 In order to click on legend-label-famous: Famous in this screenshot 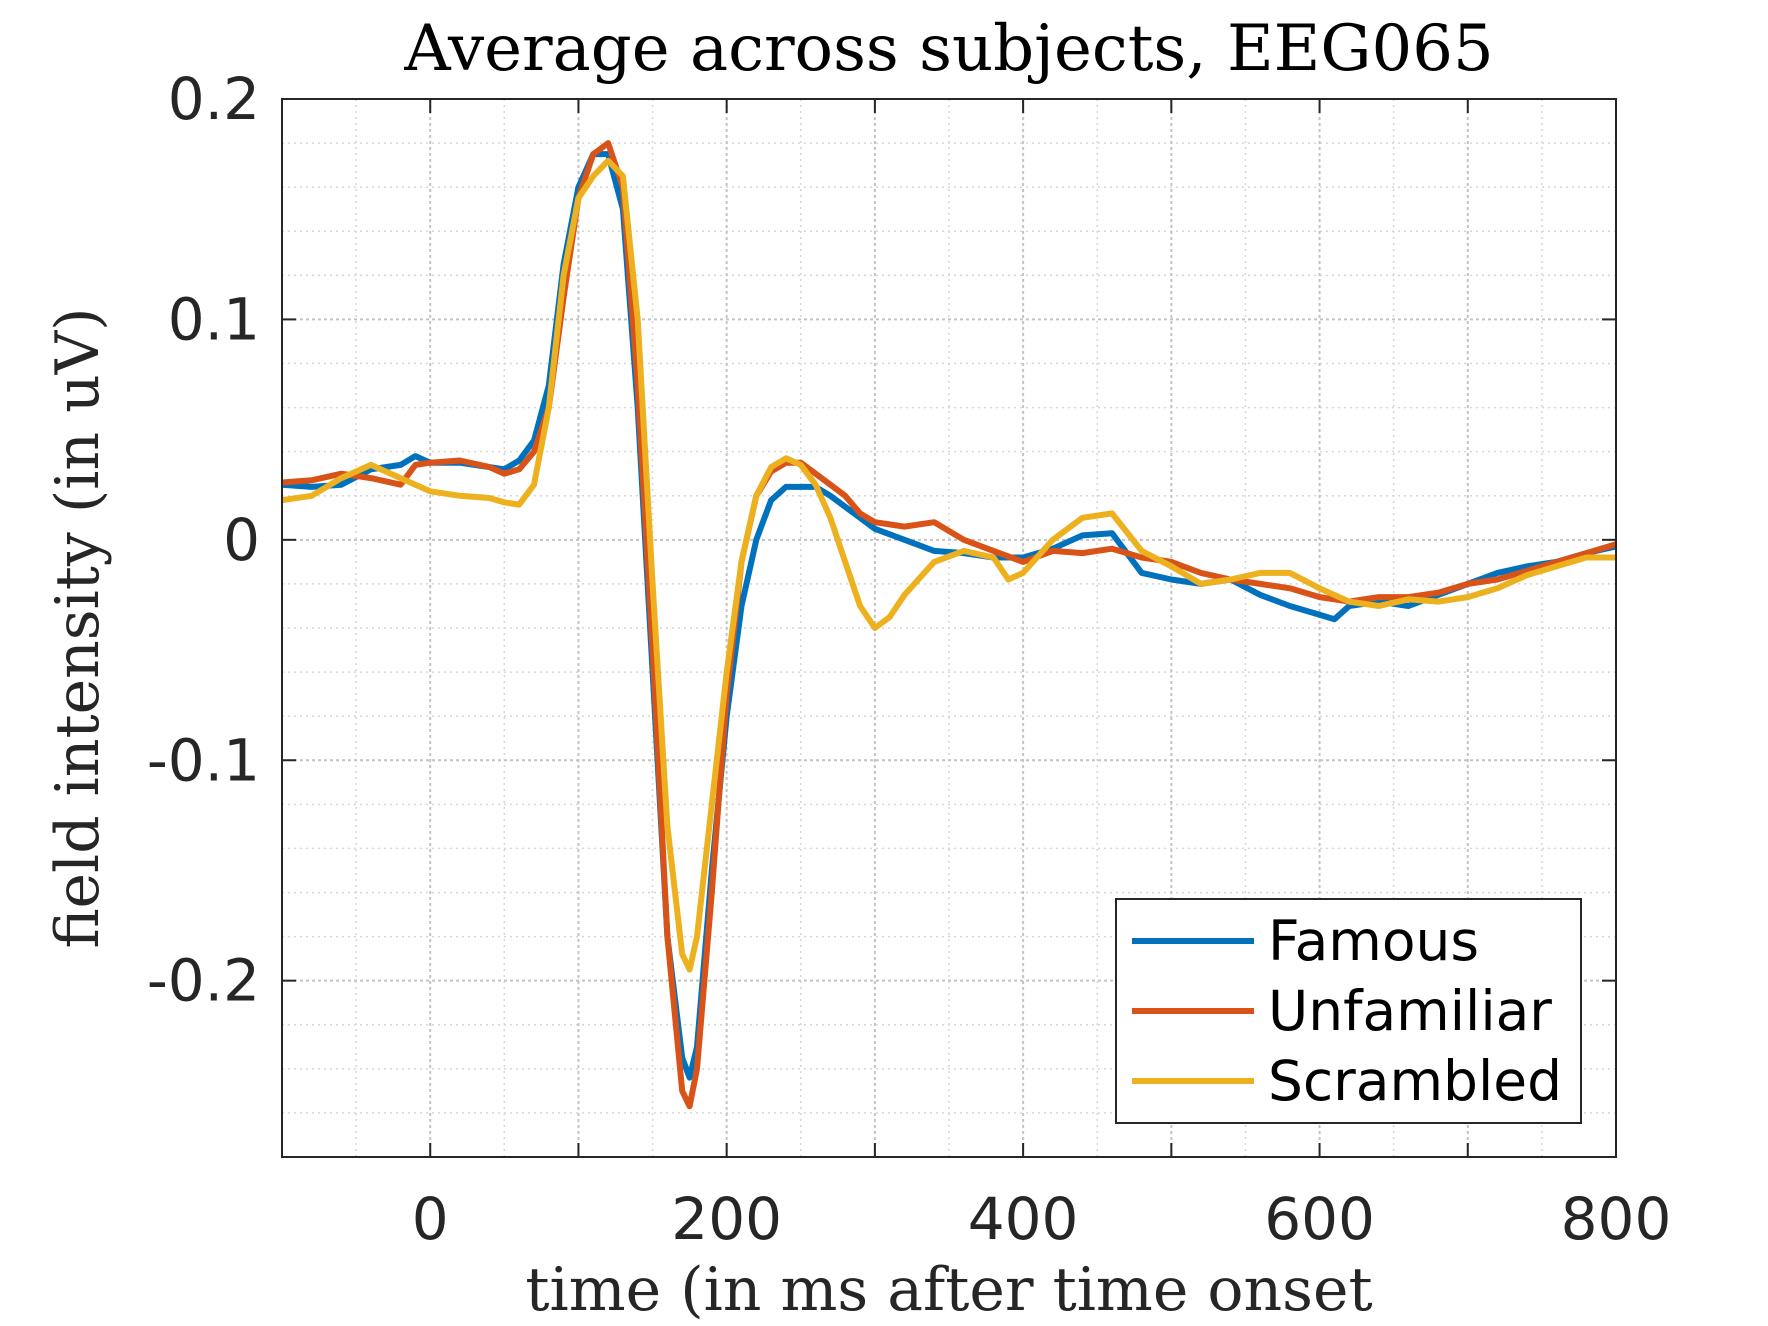, I will do `click(1373, 941)`.